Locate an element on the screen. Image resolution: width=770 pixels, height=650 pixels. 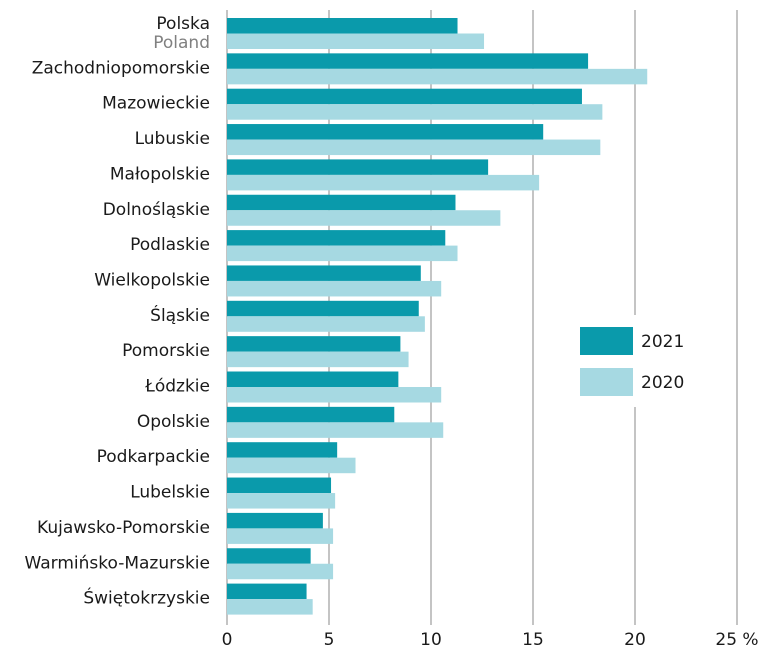
category-label: Łódzkie is located at coordinates (177, 387).